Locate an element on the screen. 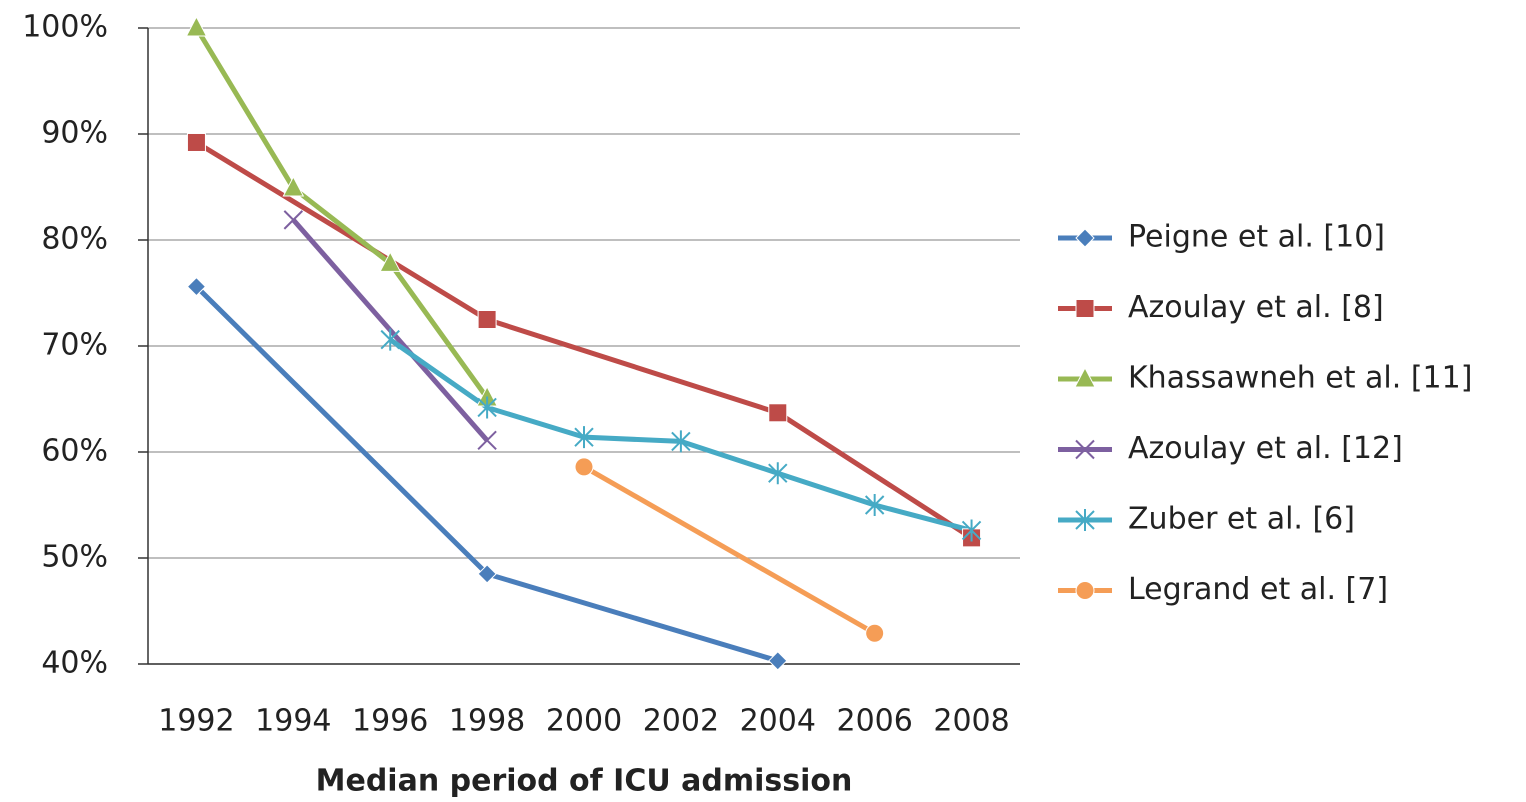 Image resolution: width=1526 pixels, height=802 pixels. y-tick-label: 90% is located at coordinates (74, 133).